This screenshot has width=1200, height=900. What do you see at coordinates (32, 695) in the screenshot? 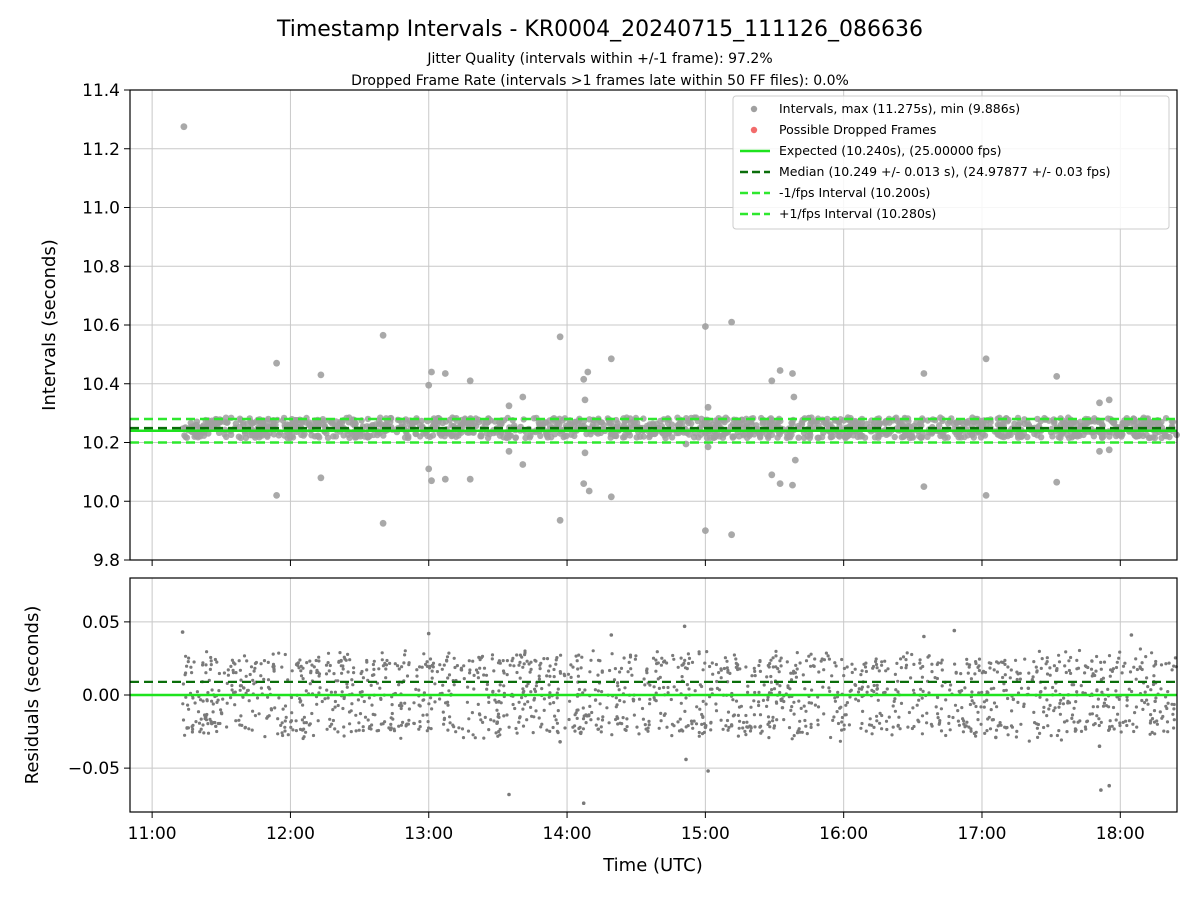
I see `residuals-y-axis-label: Residuals (seconds)` at bounding box center [32, 695].